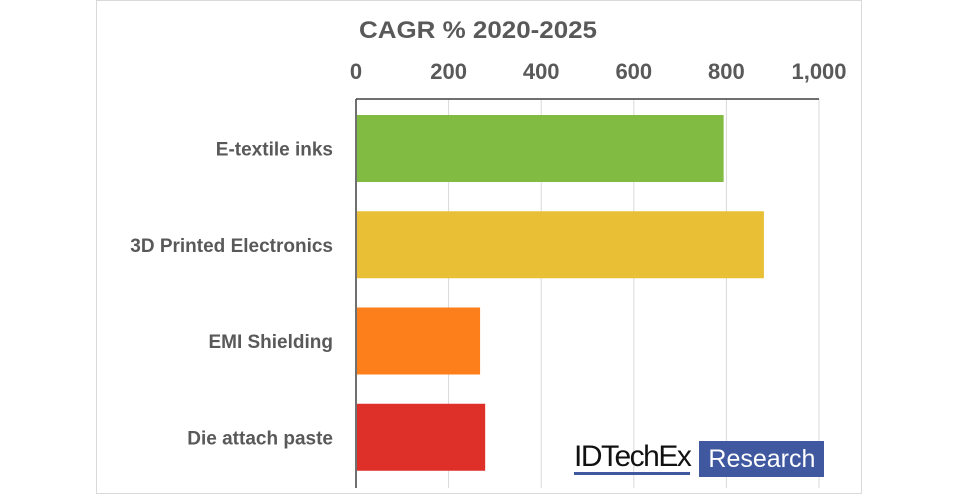  What do you see at coordinates (419, 341) in the screenshot?
I see `bar-emi-shielding` at bounding box center [419, 341].